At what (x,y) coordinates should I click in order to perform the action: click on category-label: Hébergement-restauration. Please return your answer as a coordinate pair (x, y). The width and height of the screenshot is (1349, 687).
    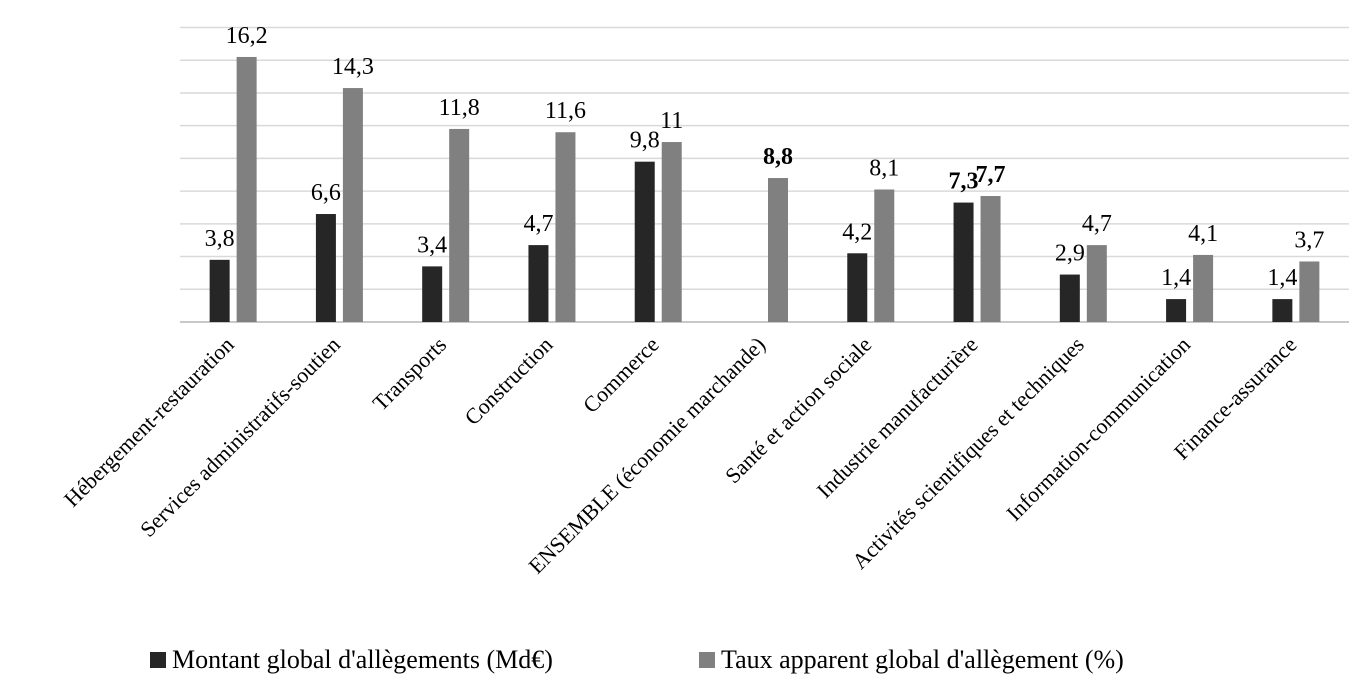
    Looking at the image, I should click on (149, 422).